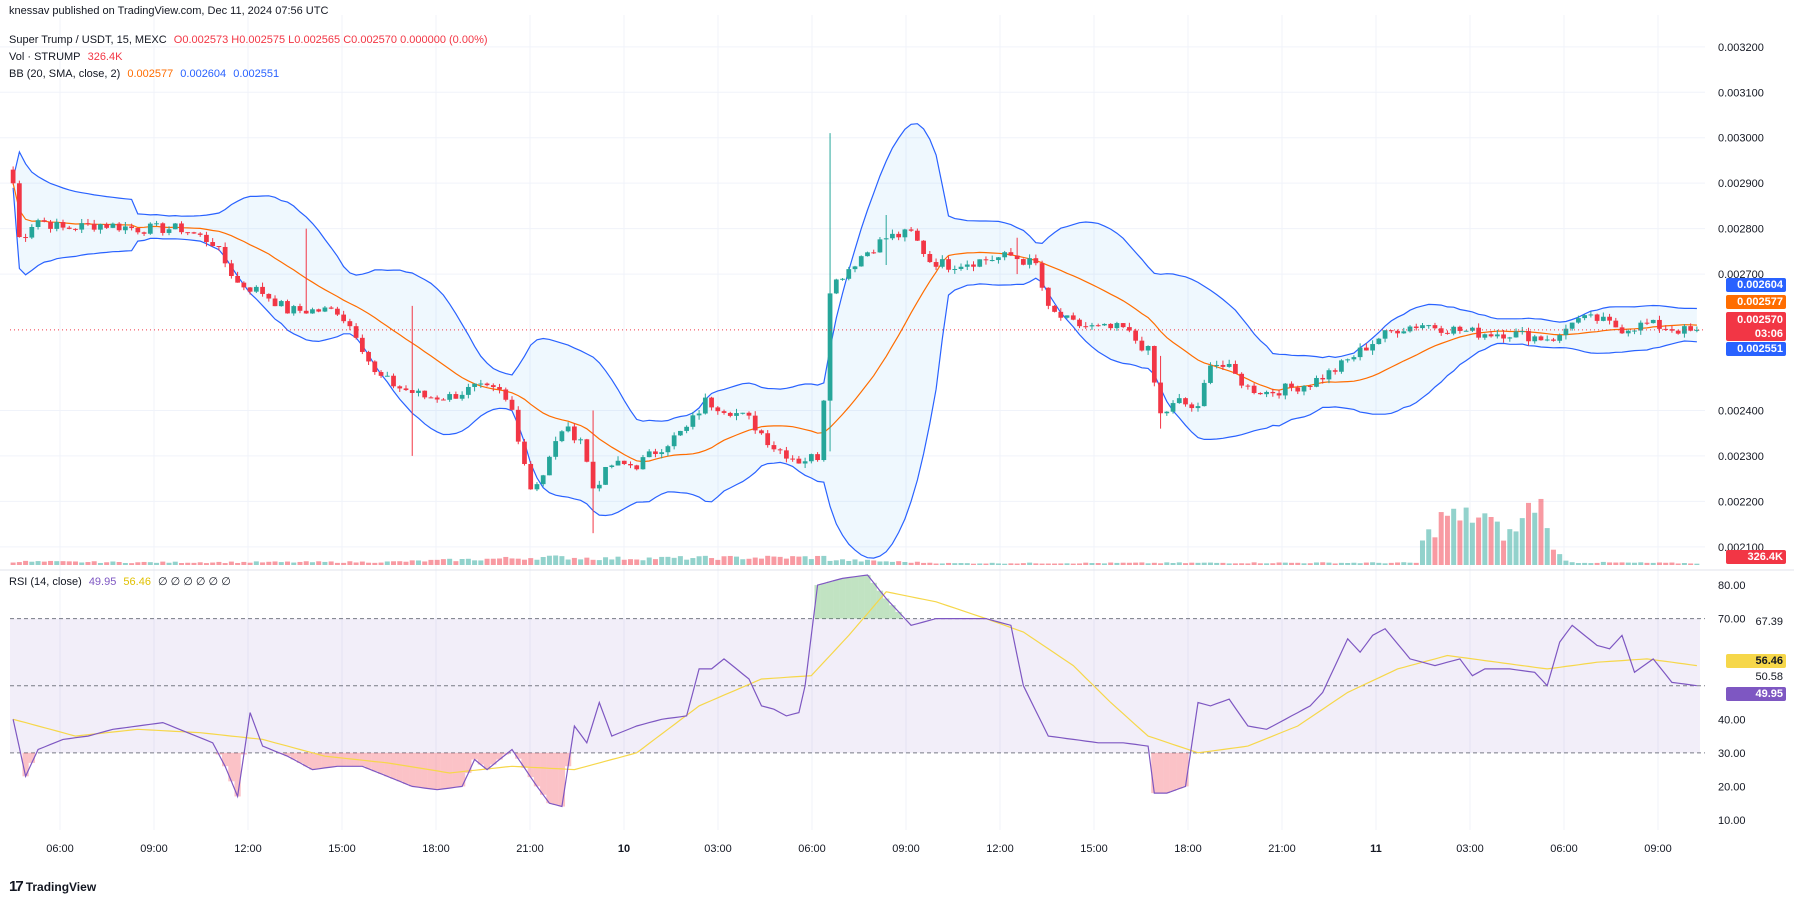 The height and width of the screenshot is (901, 1794). What do you see at coordinates (1564, 849) in the screenshot?
I see `time-tick-label: 06:00` at bounding box center [1564, 849].